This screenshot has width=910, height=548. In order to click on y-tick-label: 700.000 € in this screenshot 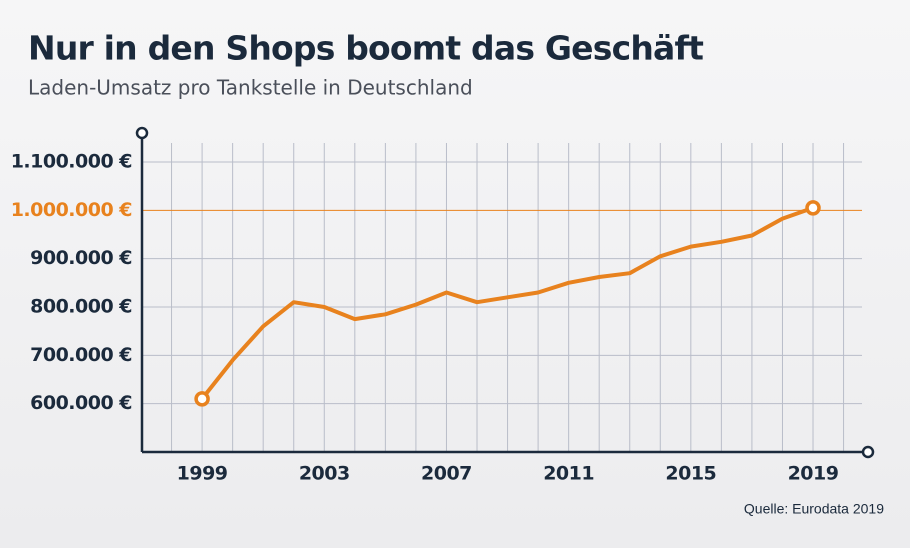, I will do `click(81, 355)`.